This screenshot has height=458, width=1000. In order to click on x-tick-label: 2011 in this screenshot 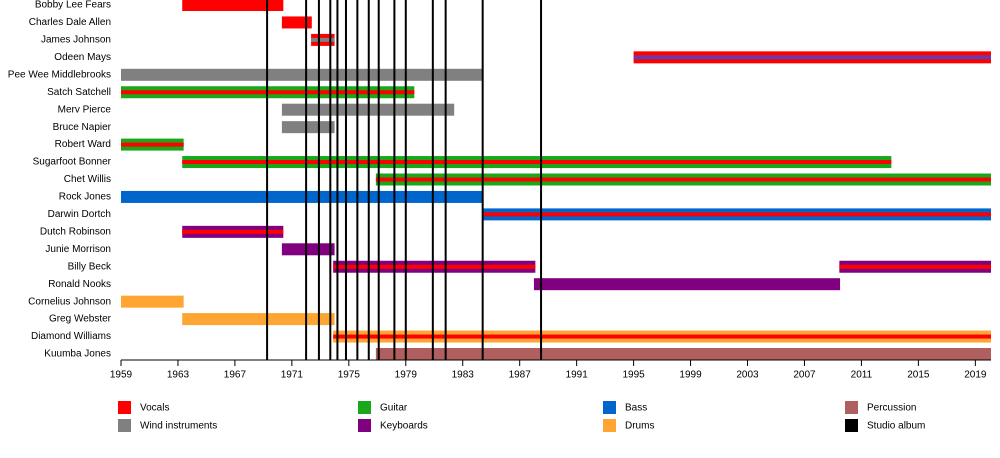, I will do `click(862, 375)`.